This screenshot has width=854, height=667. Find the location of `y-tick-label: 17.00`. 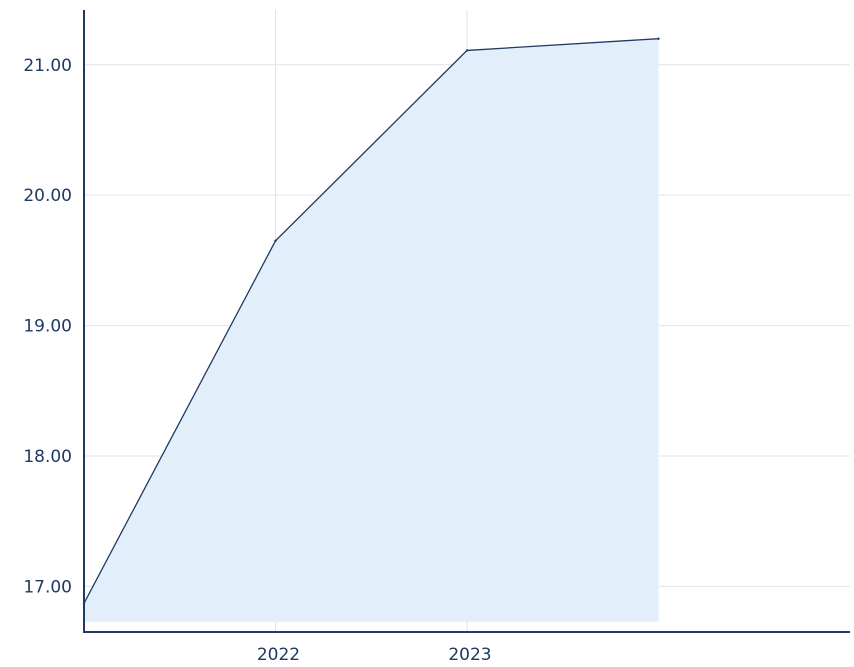

y-tick-label: 17.00 is located at coordinates (47, 587).